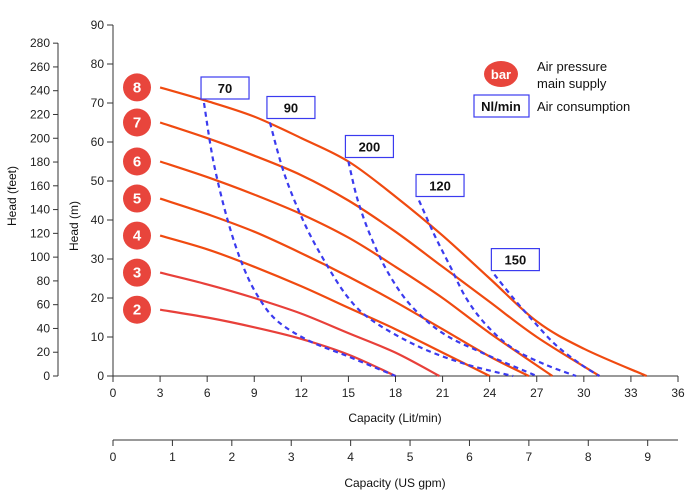 Image resolution: width=699 pixels, height=502 pixels. What do you see at coordinates (40, 162) in the screenshot?
I see `y2-tick-label: 180` at bounding box center [40, 162].